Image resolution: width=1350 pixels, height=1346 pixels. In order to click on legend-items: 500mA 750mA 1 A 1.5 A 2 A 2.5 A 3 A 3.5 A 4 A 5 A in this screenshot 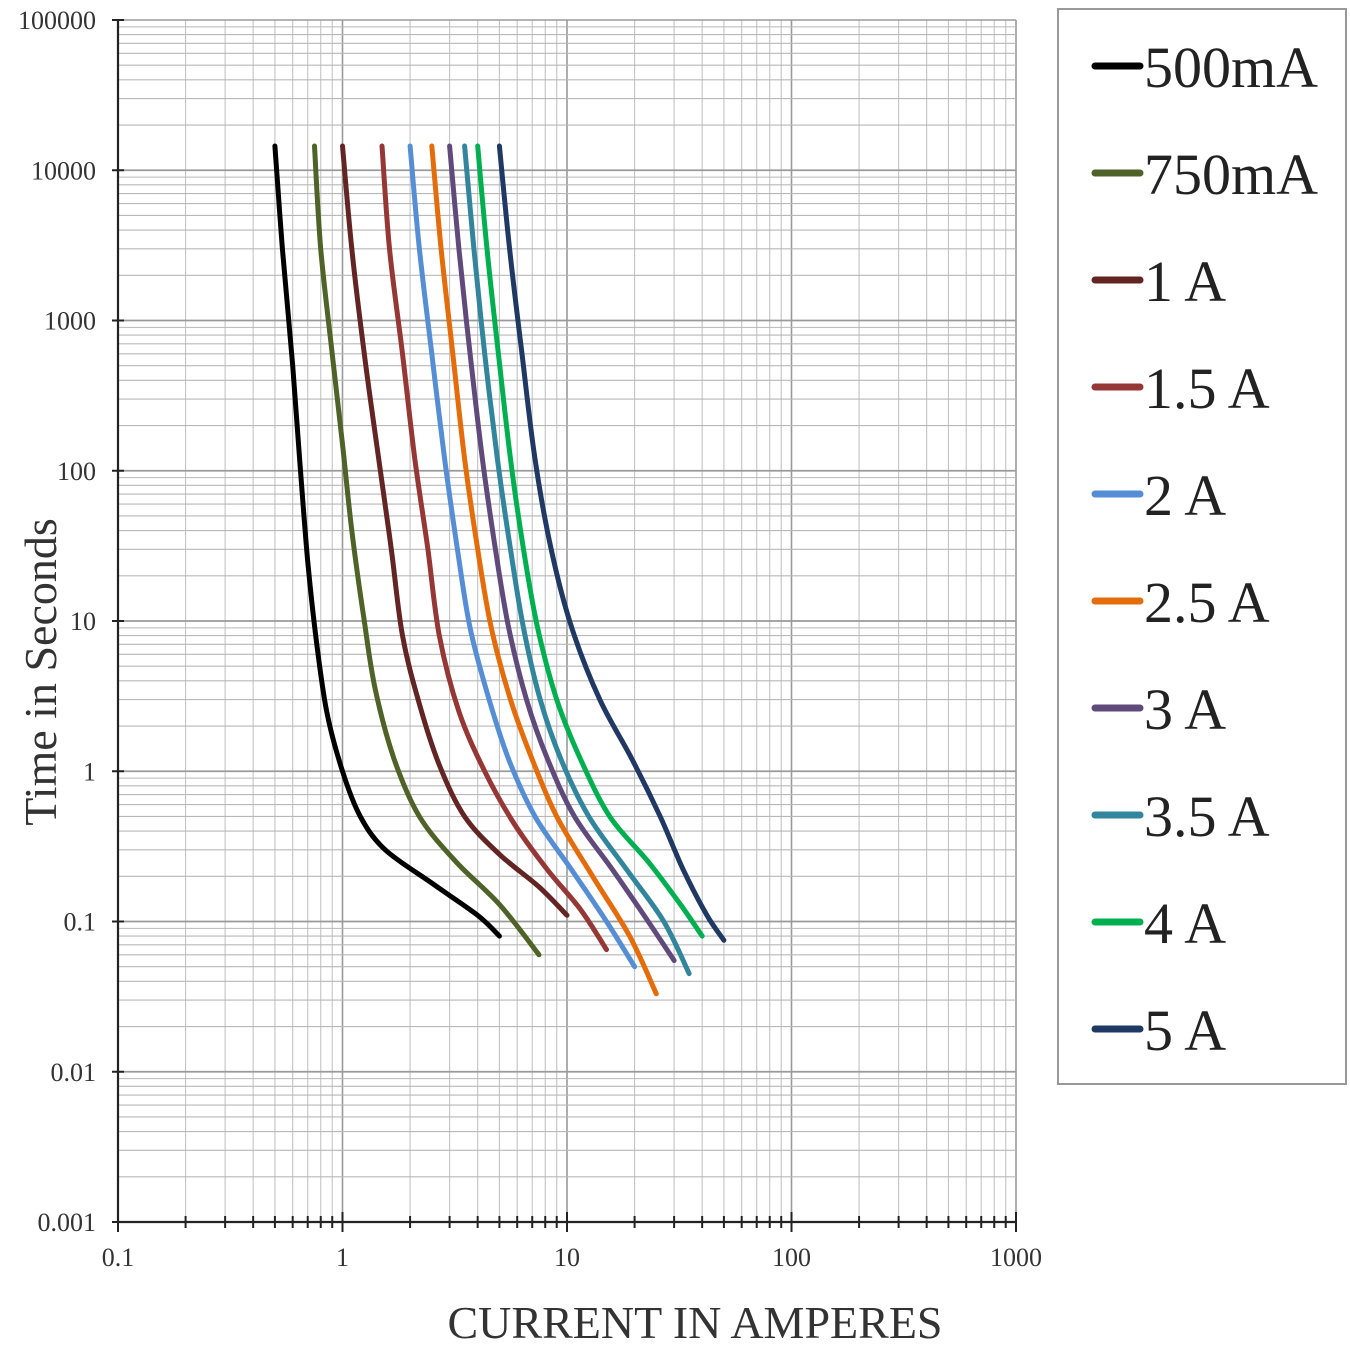, I will do `click(1204, 549)`.